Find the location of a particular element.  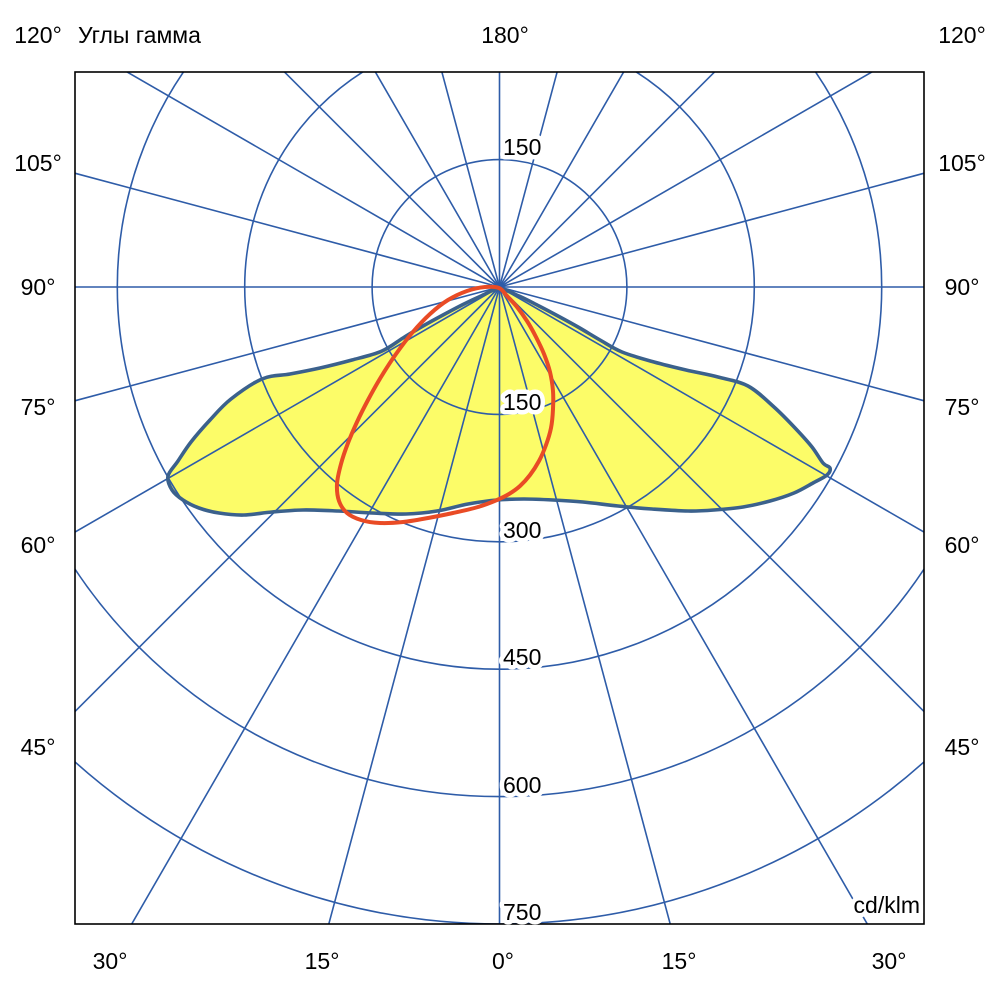

gamma-label-105-right: 105° is located at coordinates (962, 163).